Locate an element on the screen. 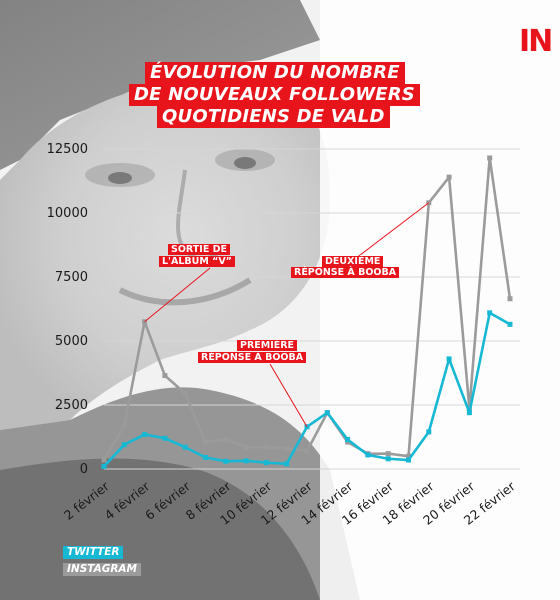 The width and height of the screenshot is (560, 600). y-tick-label: 0 is located at coordinates (84, 469).